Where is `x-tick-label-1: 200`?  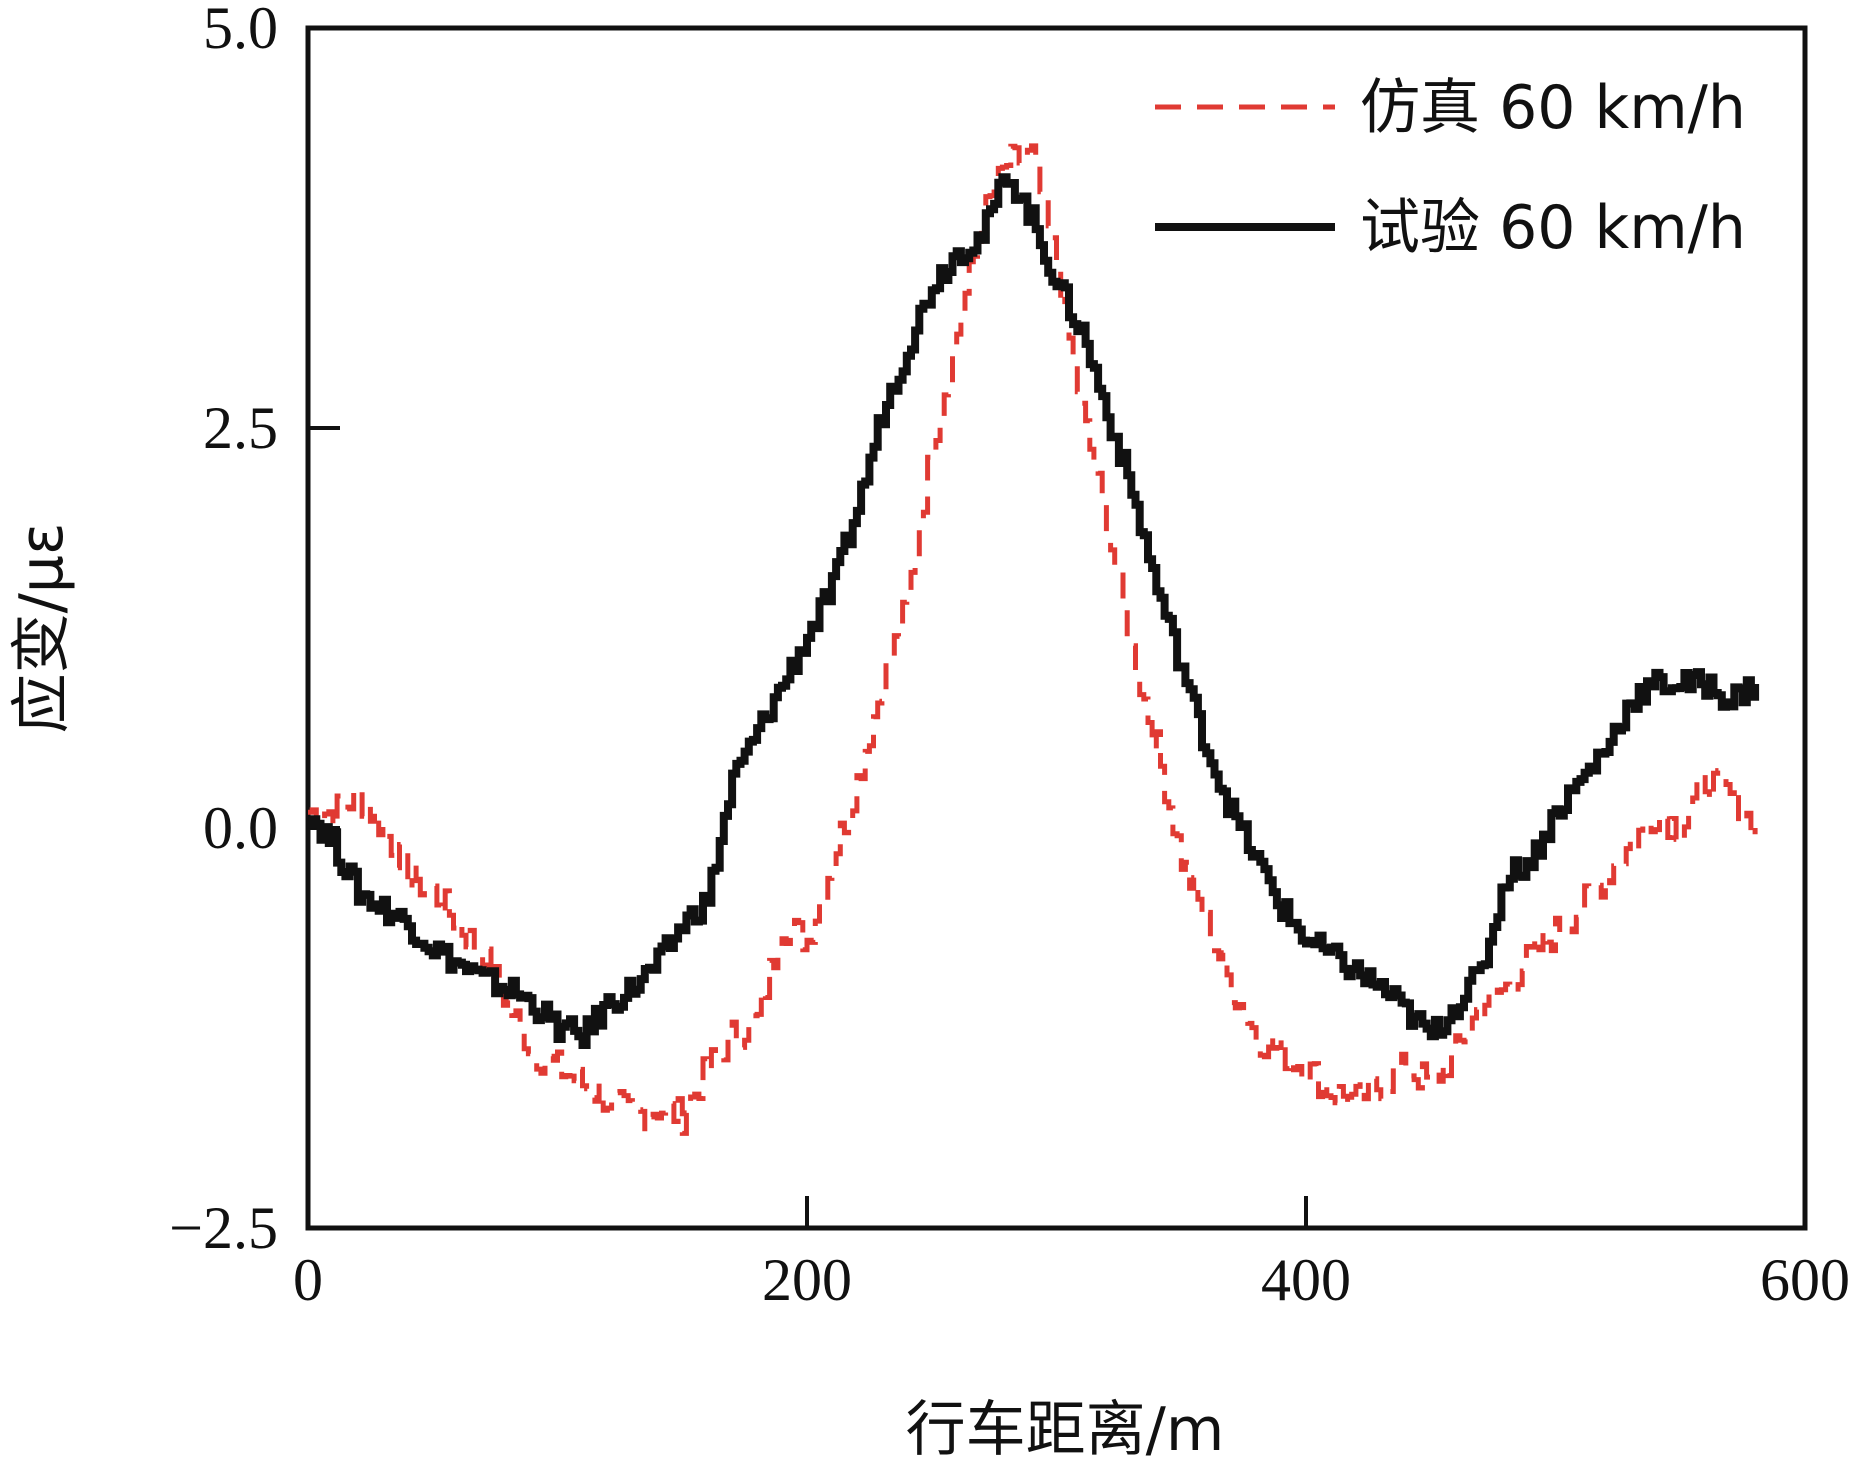 x-tick-label-1: 200 is located at coordinates (807, 1280).